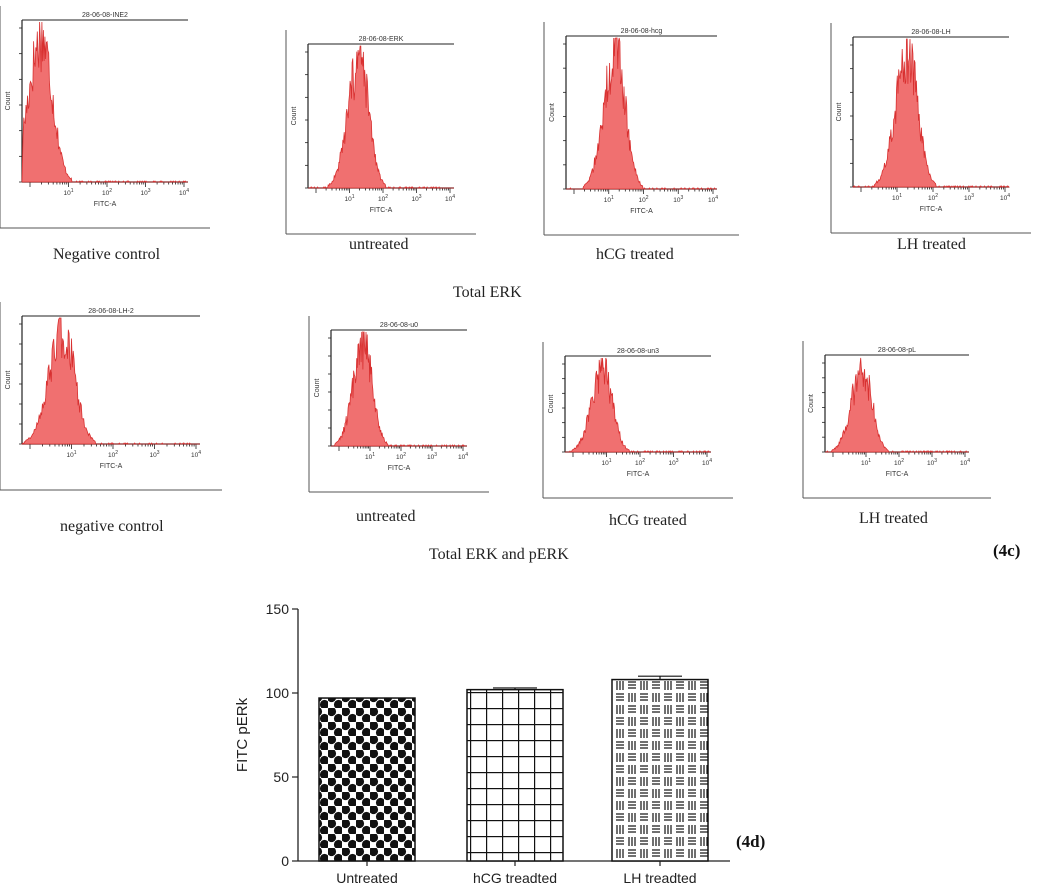 This screenshot has width=1041, height=891. What do you see at coordinates (381, 39) in the screenshot?
I see `histogram-title: 28-06-08-ERK` at bounding box center [381, 39].